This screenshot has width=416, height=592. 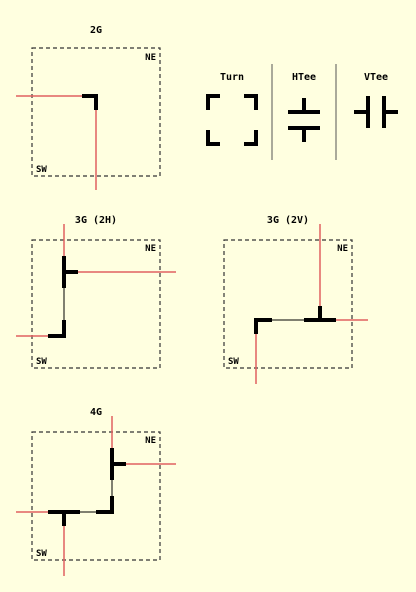 I want to click on panel-3g-2v-turn-glyph, so click(x=263, y=326).